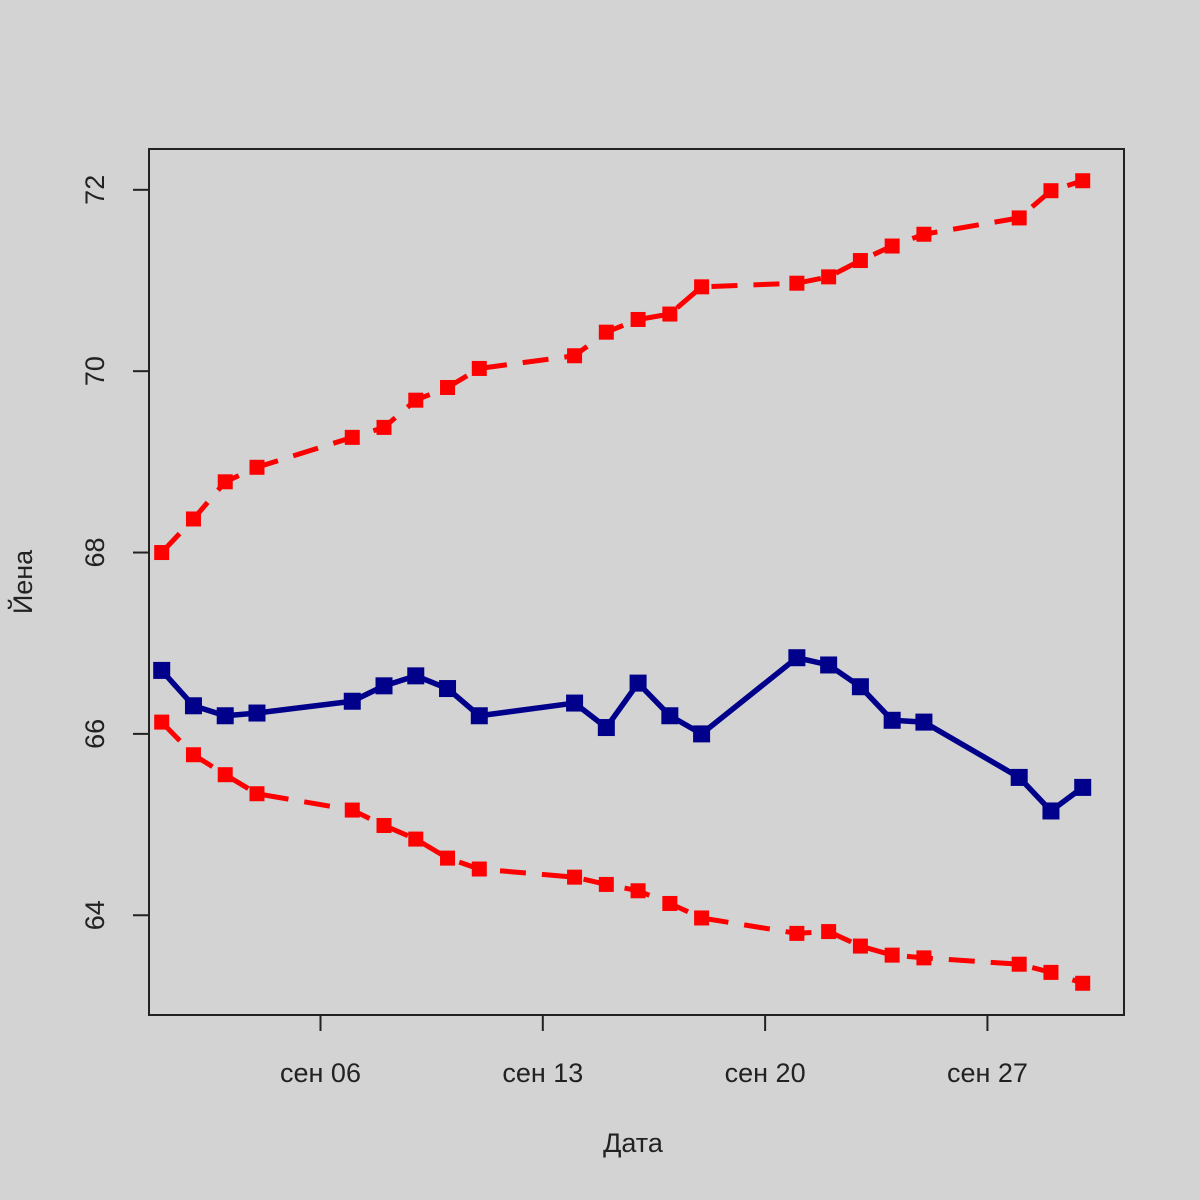 The width and height of the screenshot is (1200, 1200). What do you see at coordinates (654, 1051) in the screenshot?
I see `x-axis: сен 06 сен 13 сен 20 сен 27` at bounding box center [654, 1051].